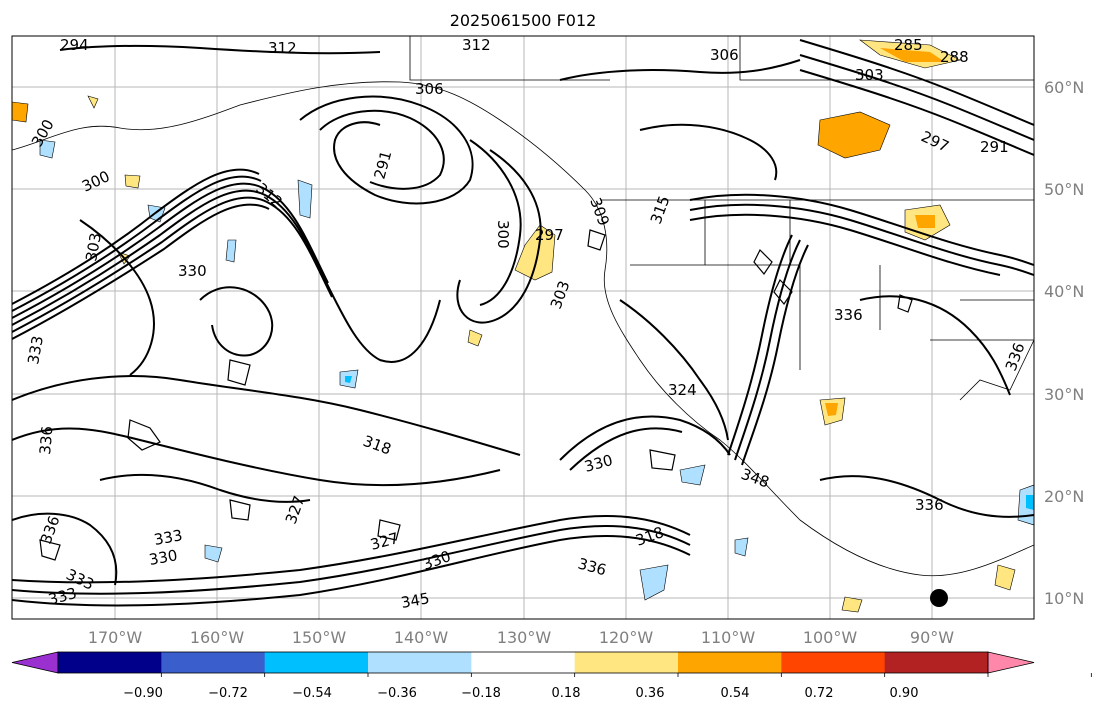 Image resolution: width=1105 pixels, height=712 pixels. What do you see at coordinates (735, 693) in the screenshot?
I see `colorbar-tick-label: 0.54` at bounding box center [735, 693].